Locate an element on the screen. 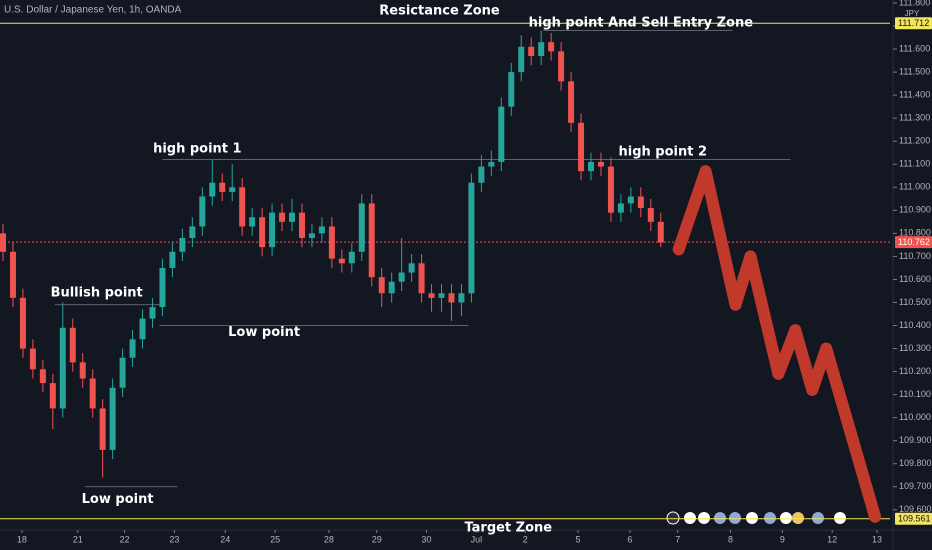 This screenshot has width=932, height=550. event-icons is located at coordinates (756, 518).